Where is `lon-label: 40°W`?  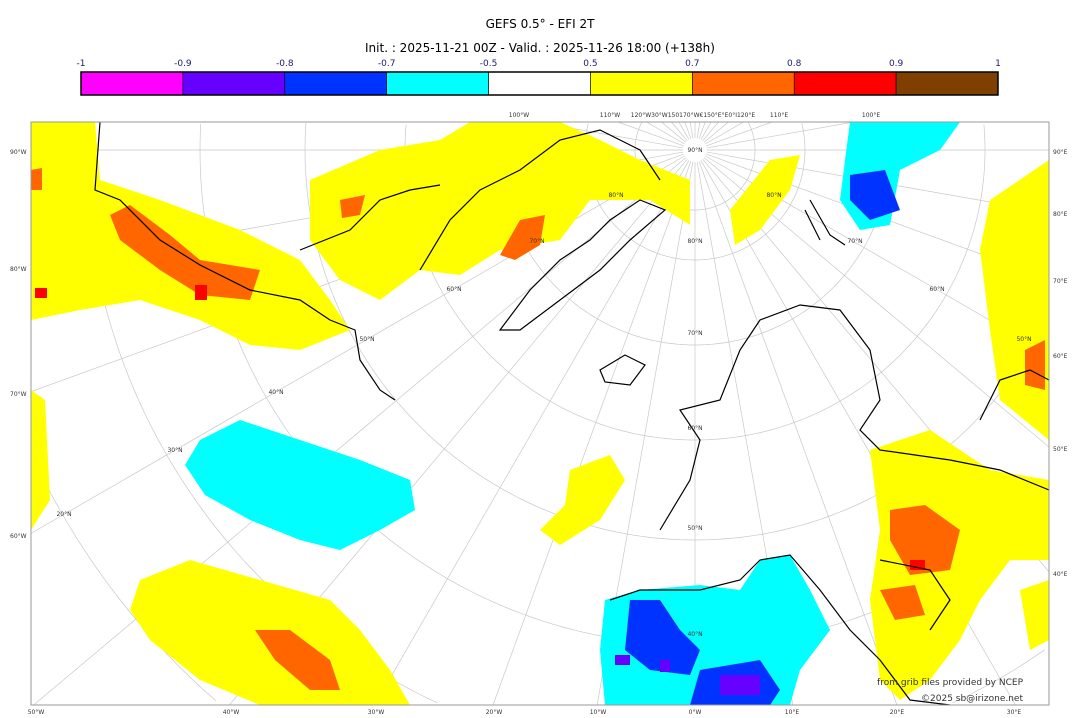 lon-label: 40°W is located at coordinates (231, 712).